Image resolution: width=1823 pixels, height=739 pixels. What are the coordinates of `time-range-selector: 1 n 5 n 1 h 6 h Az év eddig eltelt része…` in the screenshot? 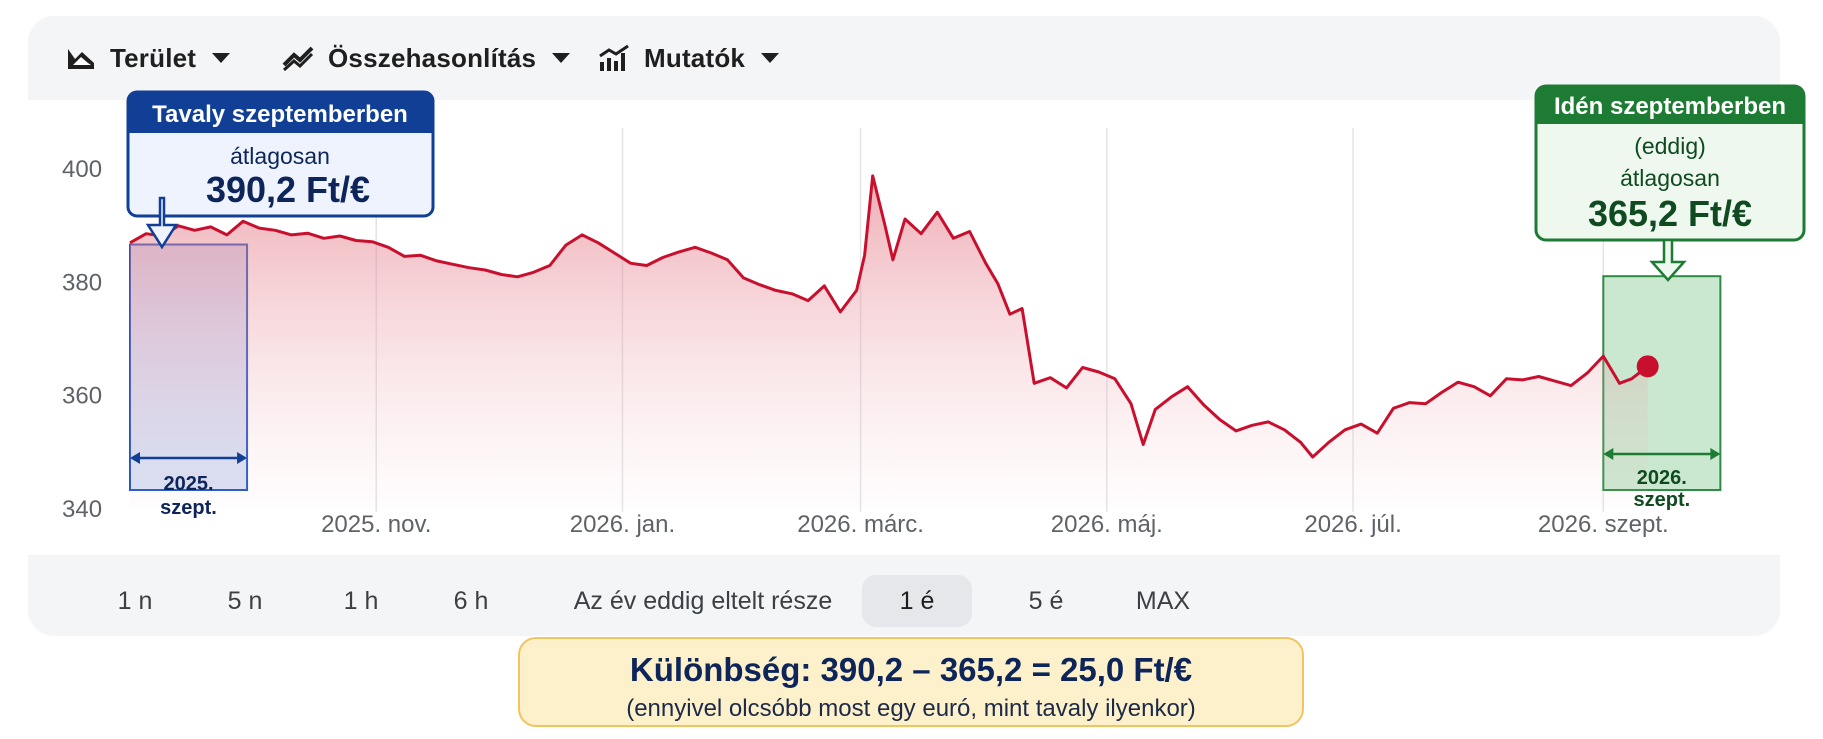 It's located at (904, 599).